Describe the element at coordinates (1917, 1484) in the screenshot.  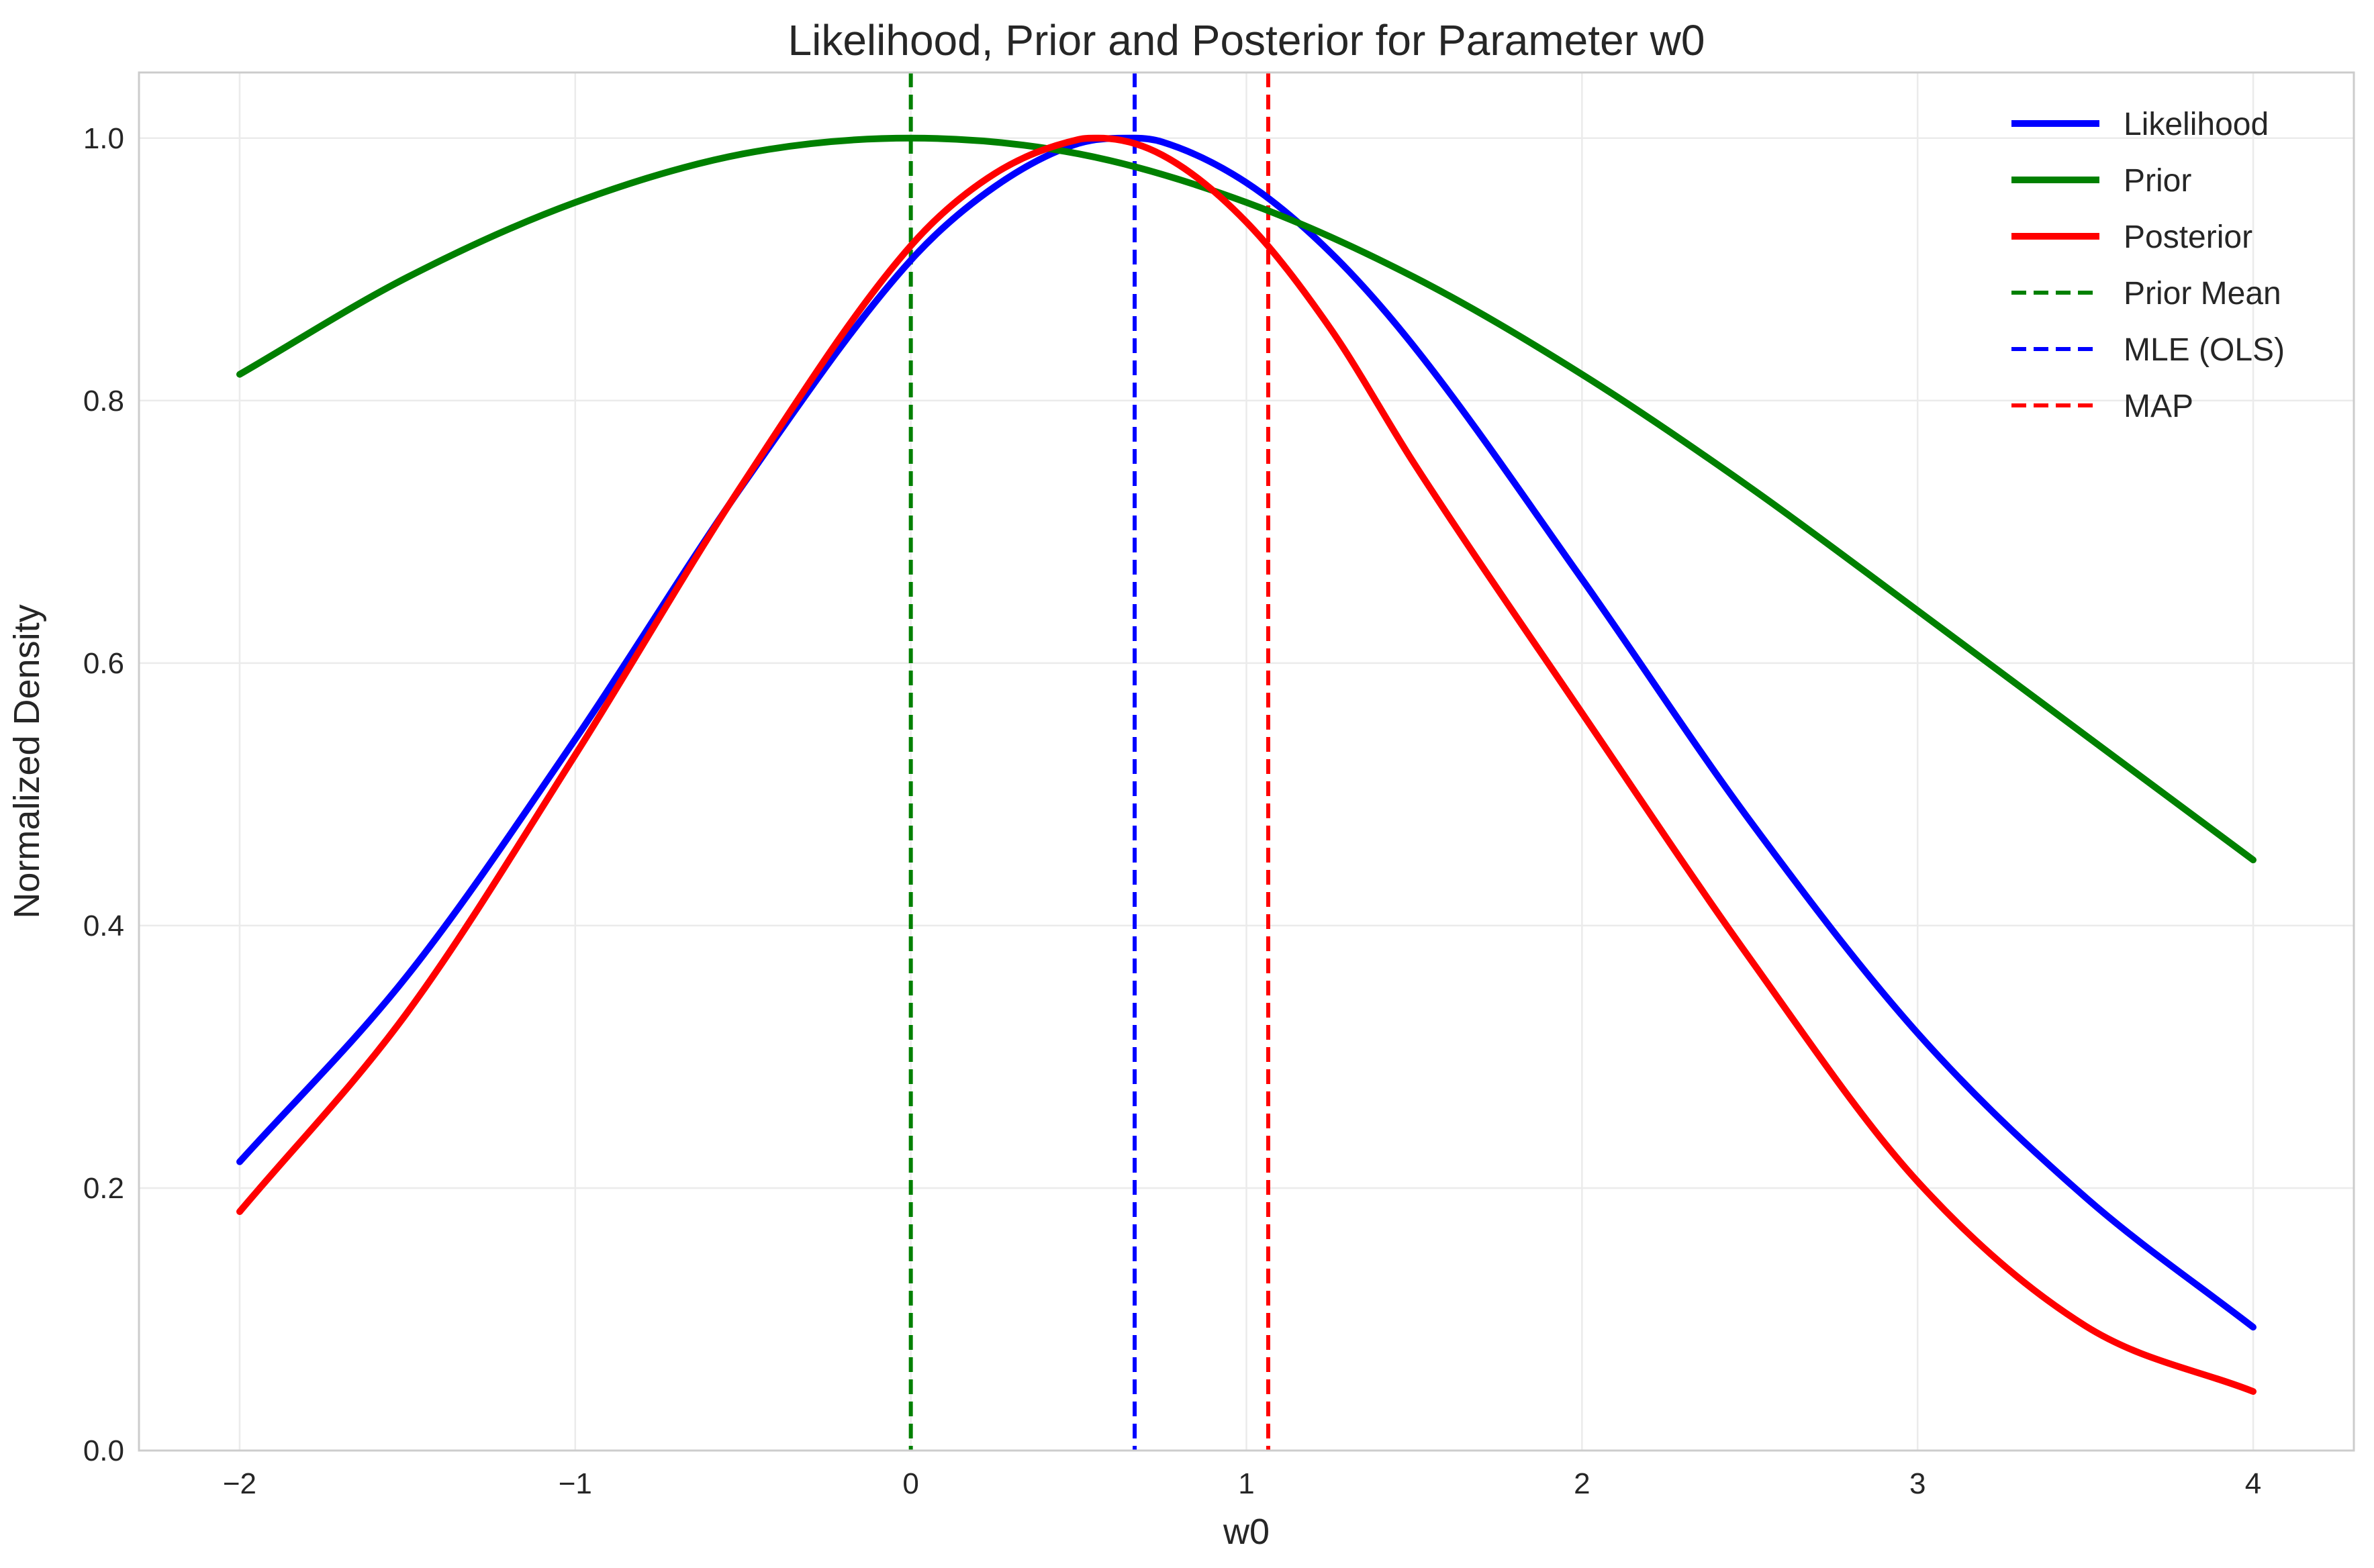
I see `x-tick-label: 3` at that location.